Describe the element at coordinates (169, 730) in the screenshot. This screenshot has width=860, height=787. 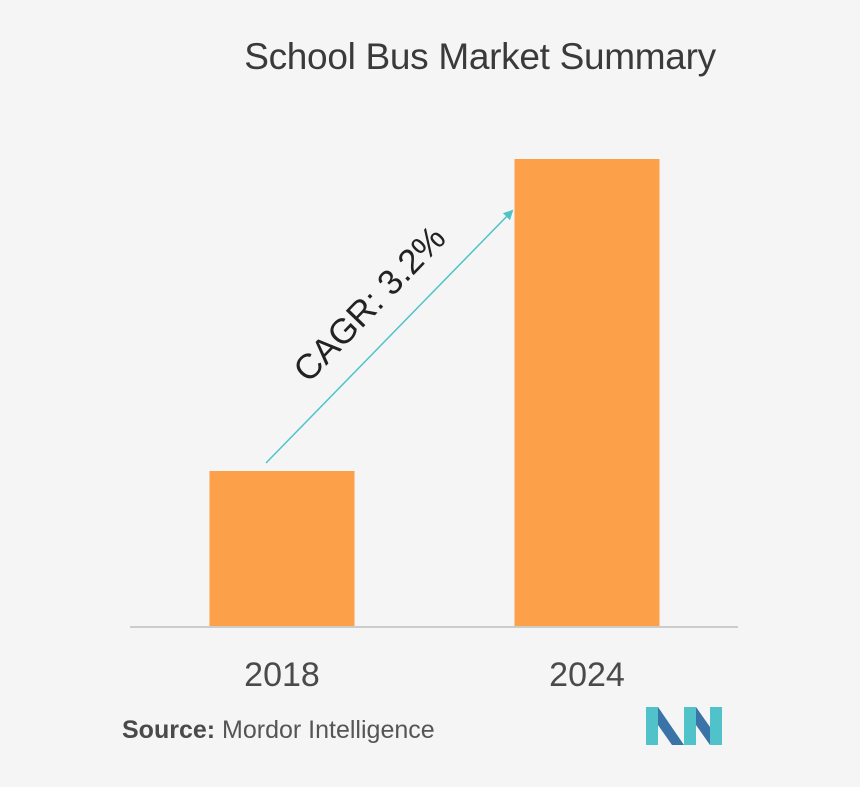
I see `source-label: Source:` at that location.